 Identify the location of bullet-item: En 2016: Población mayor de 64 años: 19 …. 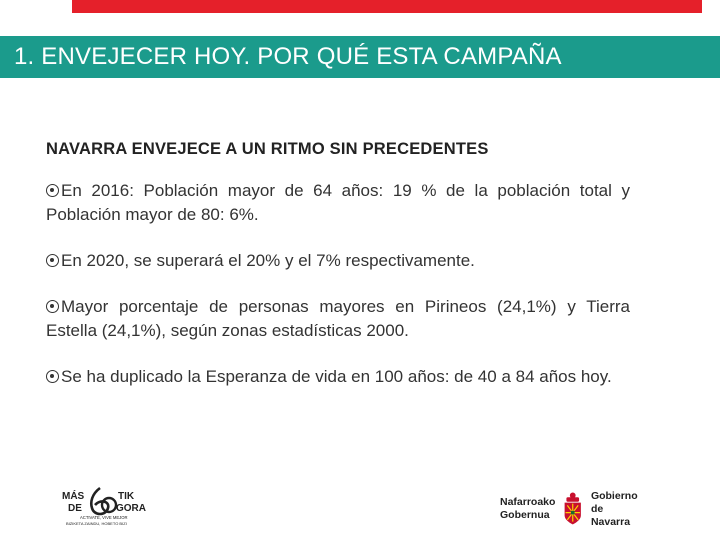
(338, 203).